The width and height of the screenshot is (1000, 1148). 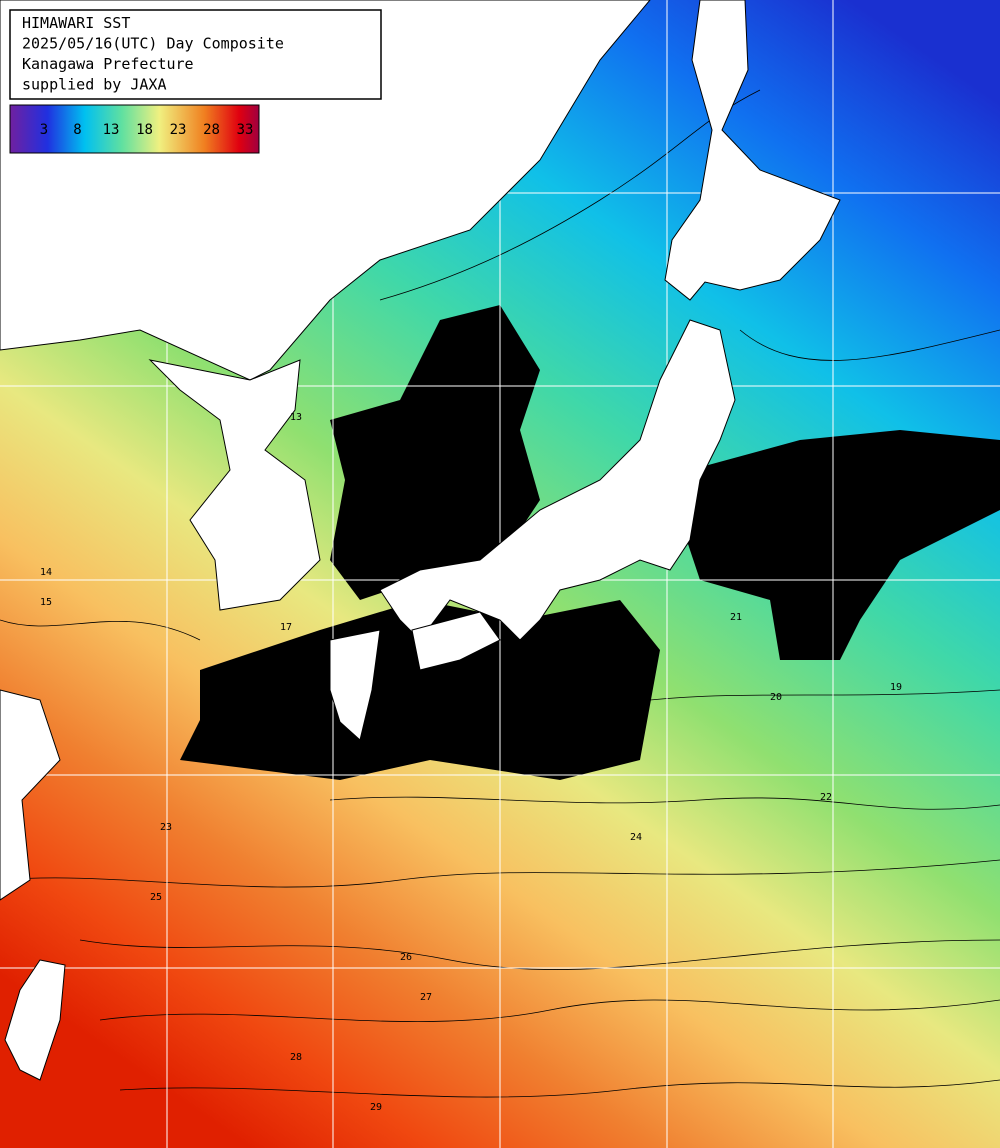 I want to click on korea, so click(x=234, y=485).